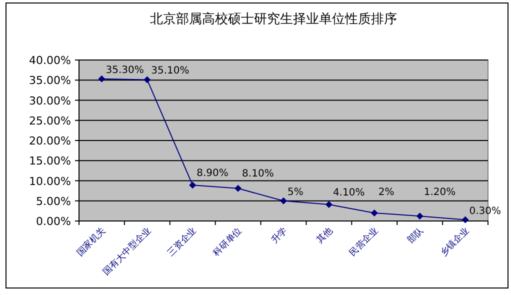 The image size is (511, 295). Describe the element at coordinates (415, 235) in the screenshot. I see `x-tick-label: 部队` at that location.